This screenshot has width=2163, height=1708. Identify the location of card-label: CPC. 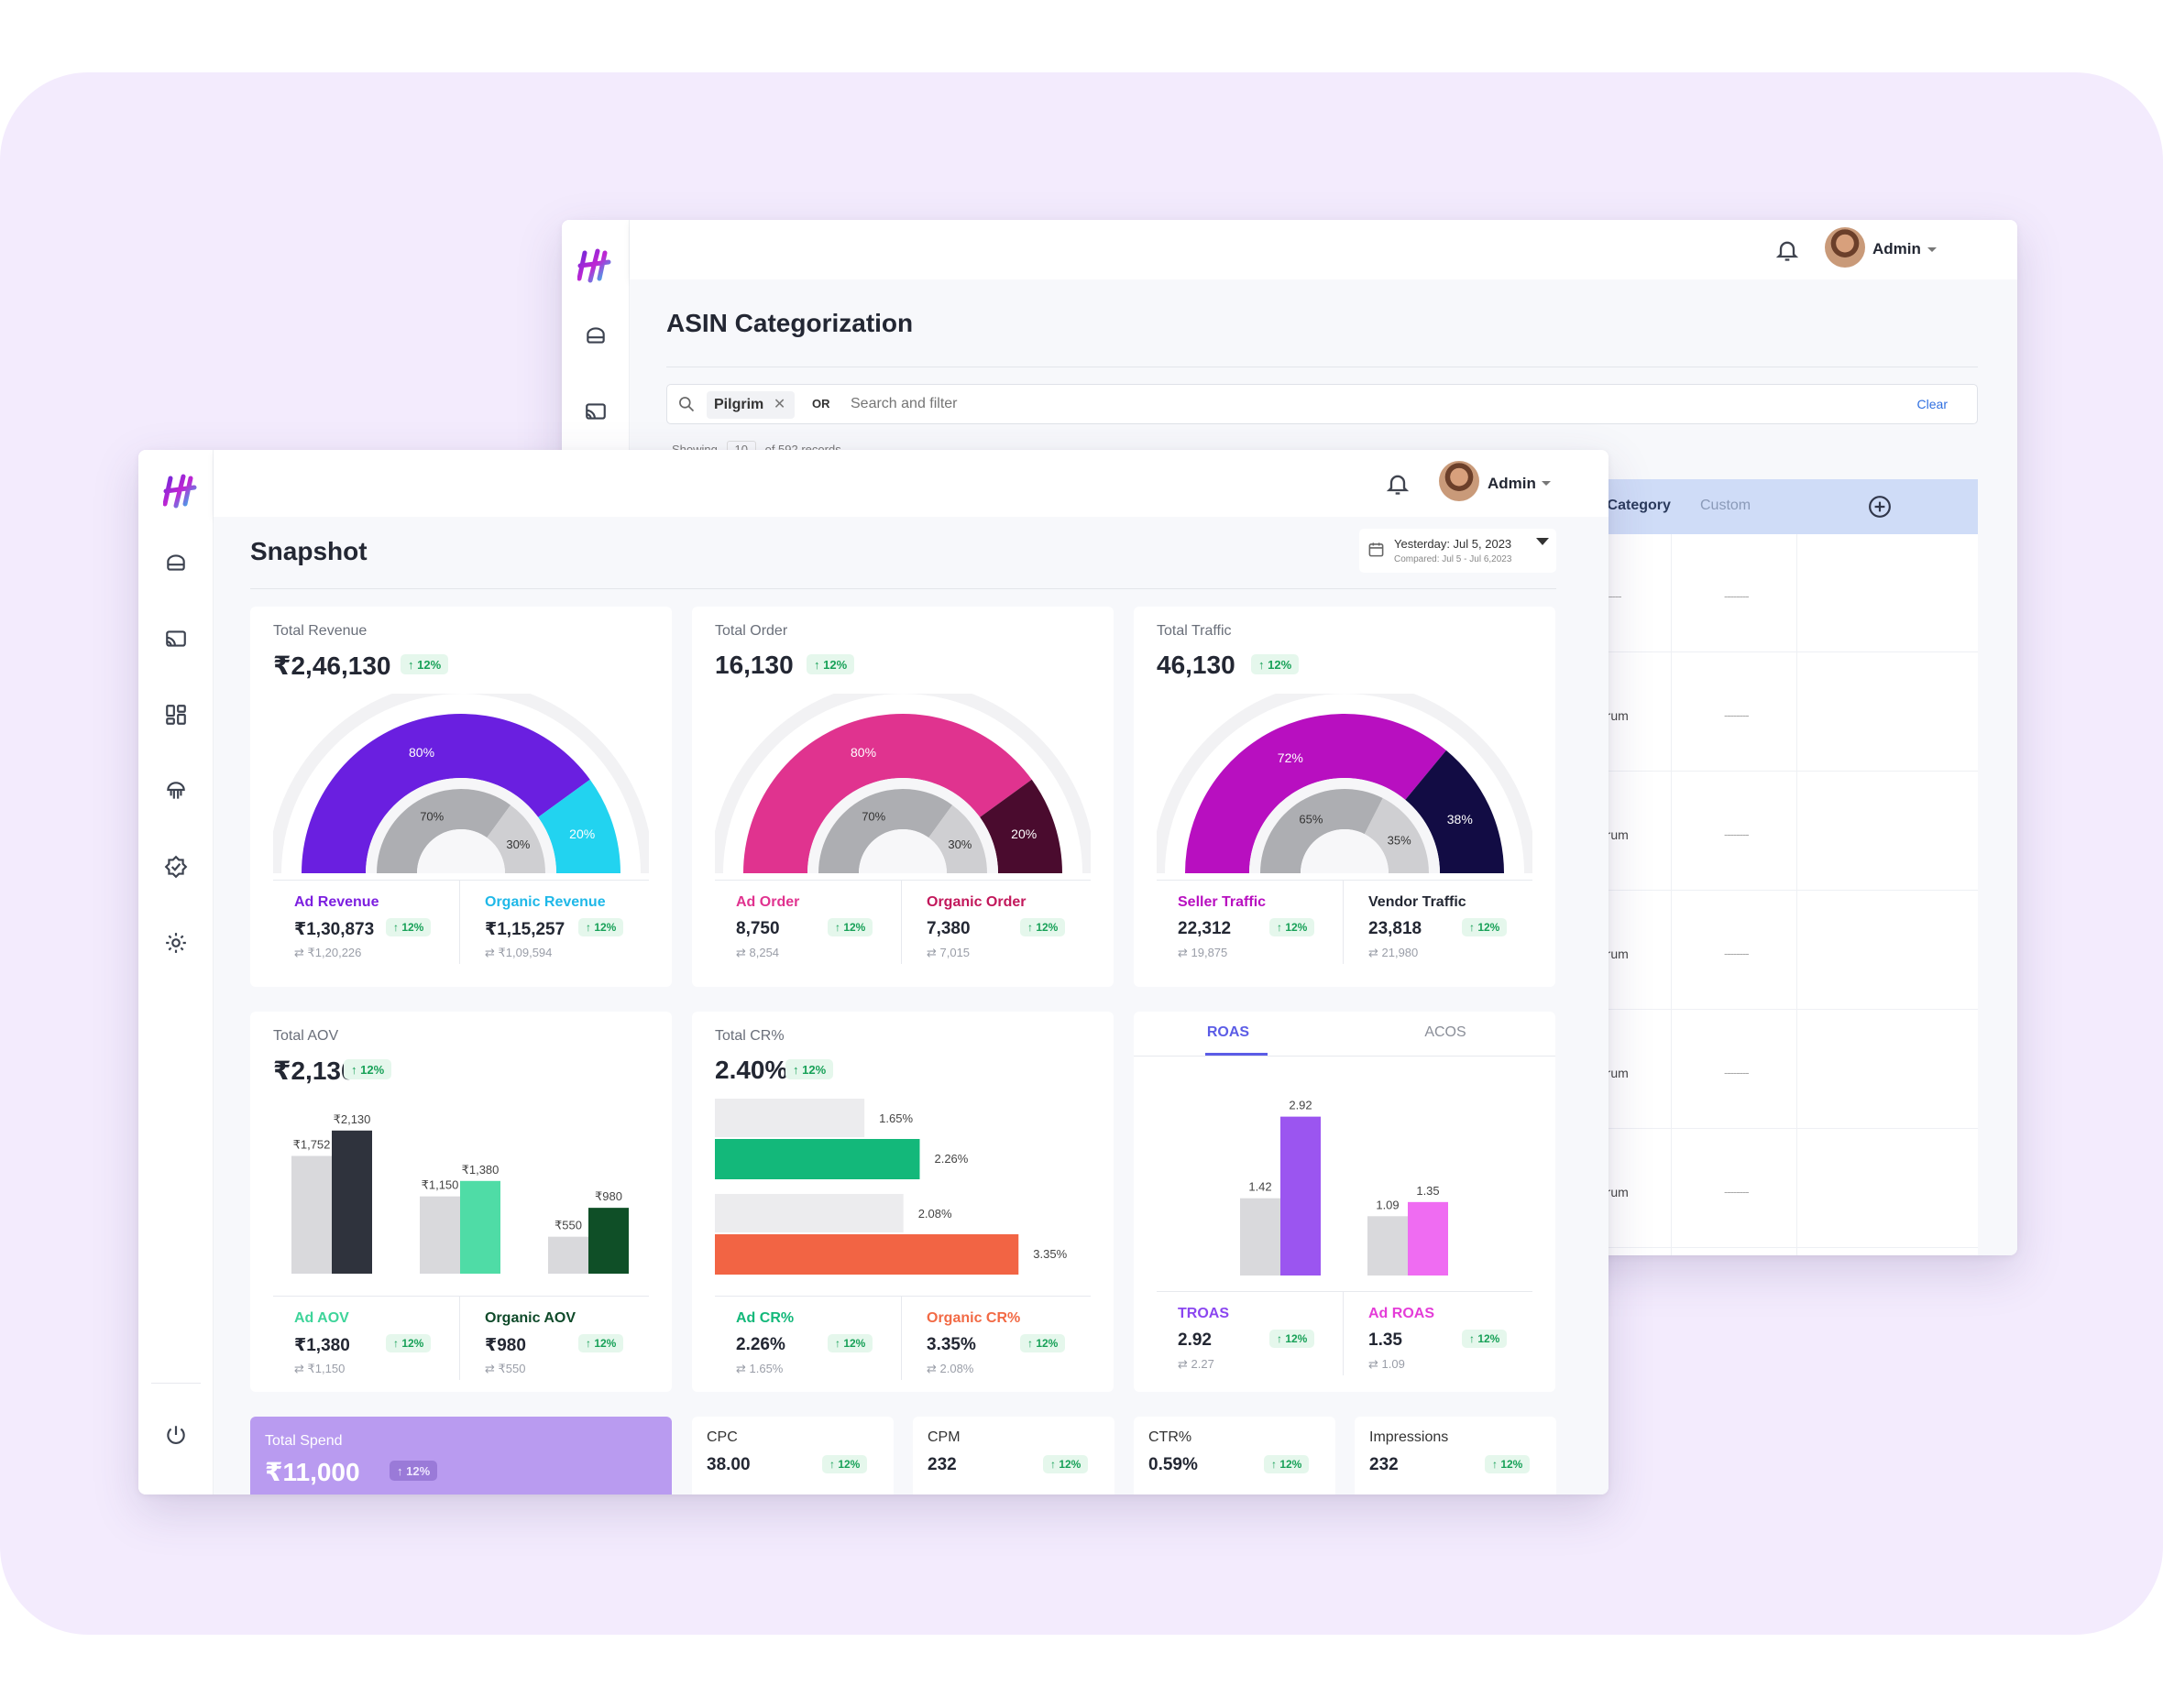
(722, 1437).